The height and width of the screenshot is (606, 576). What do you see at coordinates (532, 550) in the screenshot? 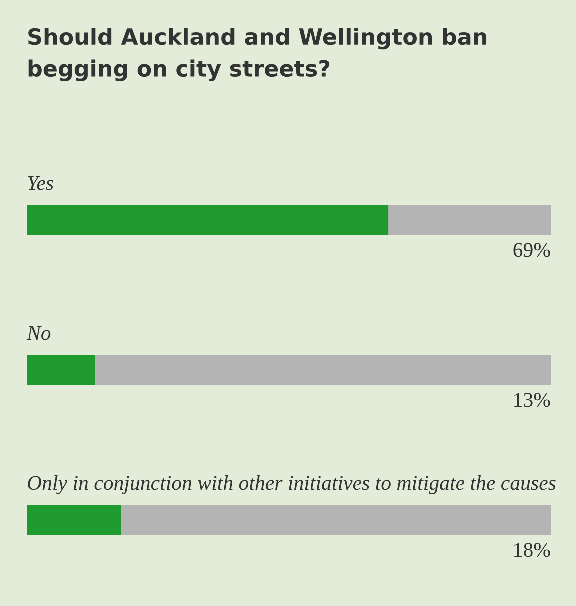
I see `data-label: 18%` at bounding box center [532, 550].